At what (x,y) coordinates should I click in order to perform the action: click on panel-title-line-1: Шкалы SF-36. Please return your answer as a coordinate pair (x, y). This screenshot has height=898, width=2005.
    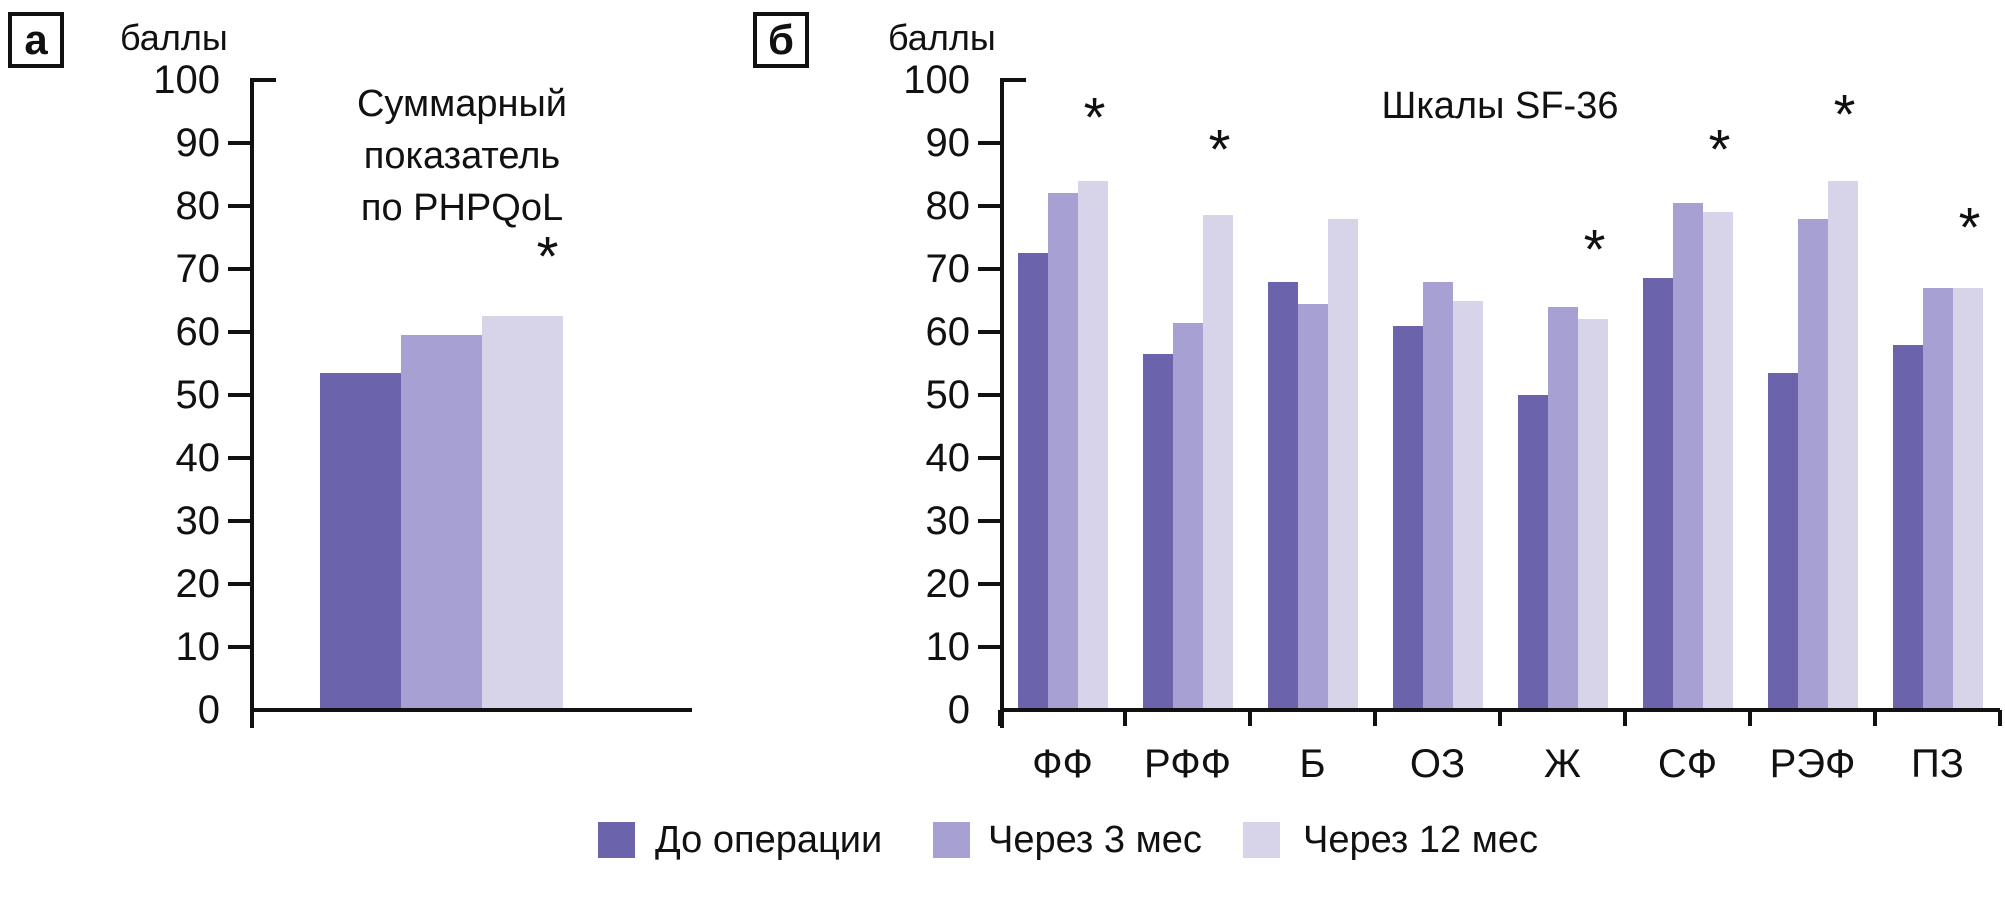
    Looking at the image, I should click on (1500, 106).